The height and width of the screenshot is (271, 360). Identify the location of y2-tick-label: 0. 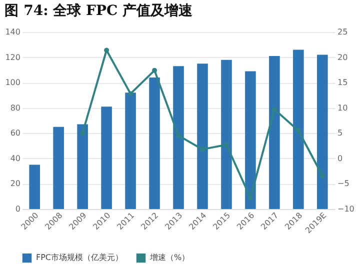
(340, 158).